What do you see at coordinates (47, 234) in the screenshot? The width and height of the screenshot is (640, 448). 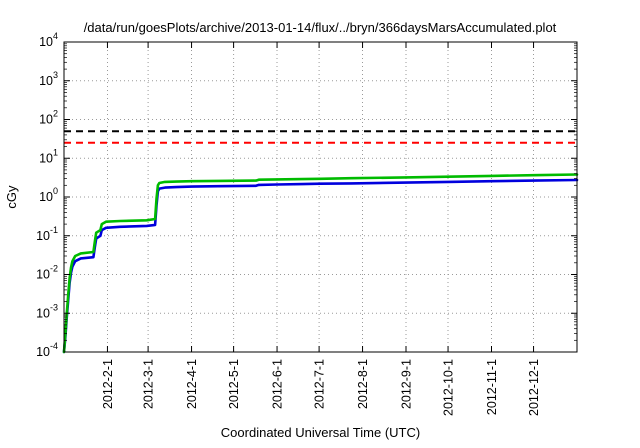 I see `svg-text: 10⁻¹` at bounding box center [47, 234].